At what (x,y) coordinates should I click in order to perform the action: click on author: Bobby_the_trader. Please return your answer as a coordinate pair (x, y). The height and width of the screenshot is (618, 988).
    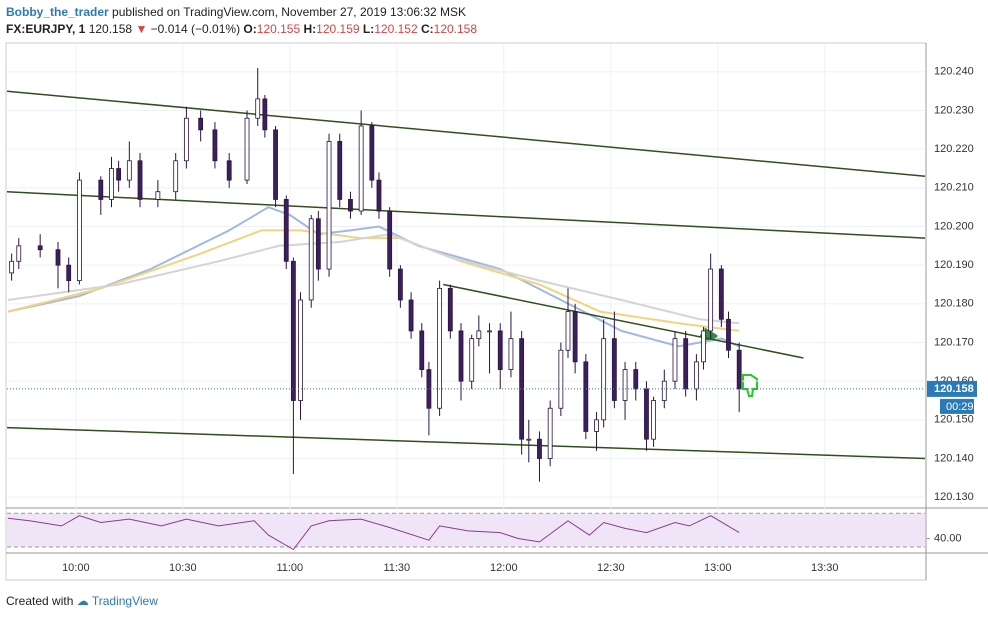
    Looking at the image, I should click on (57, 12).